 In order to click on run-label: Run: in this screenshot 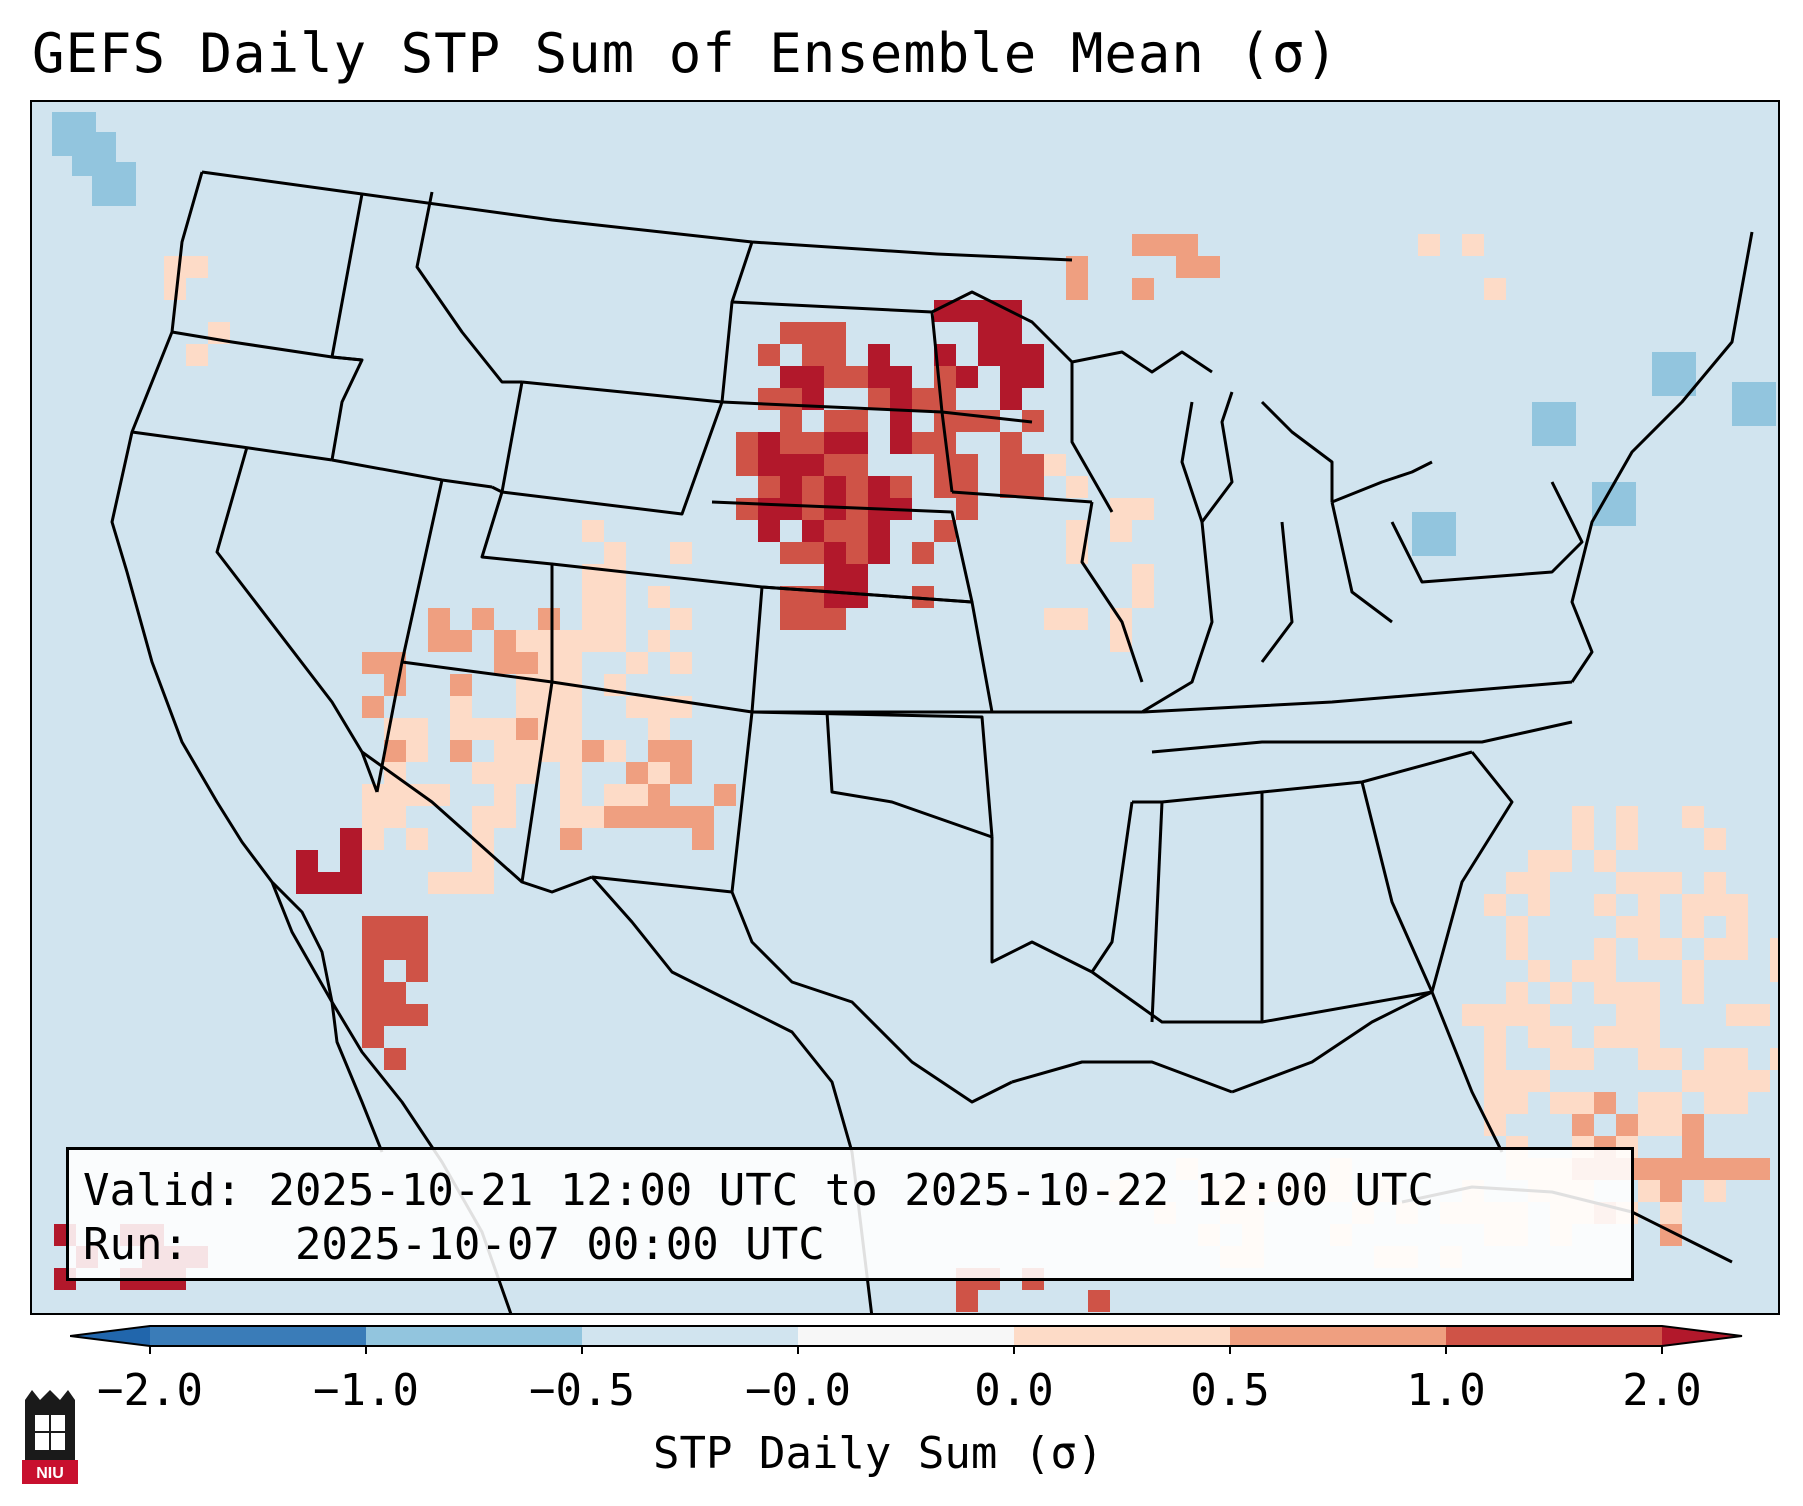, I will do `click(136, 1244)`.